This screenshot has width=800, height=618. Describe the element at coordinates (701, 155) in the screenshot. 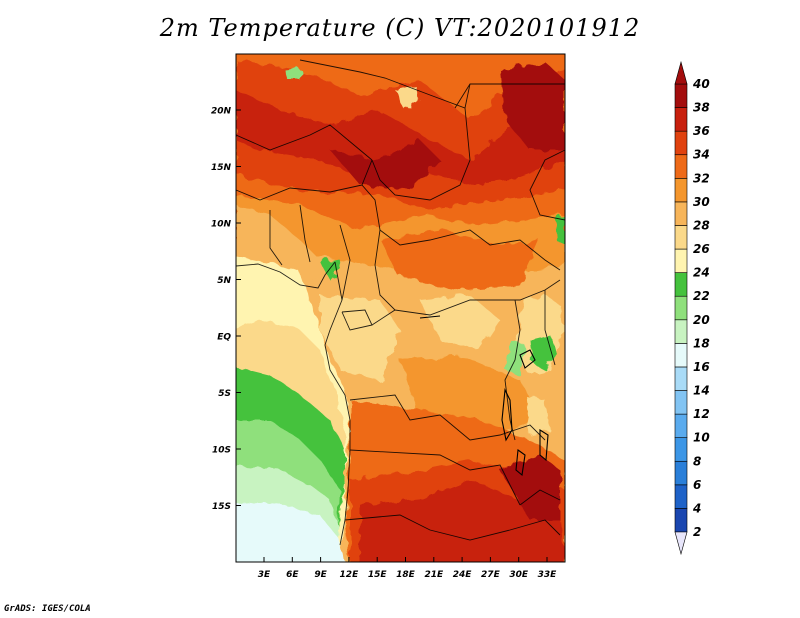

I see `colorbar-label: 34` at that location.